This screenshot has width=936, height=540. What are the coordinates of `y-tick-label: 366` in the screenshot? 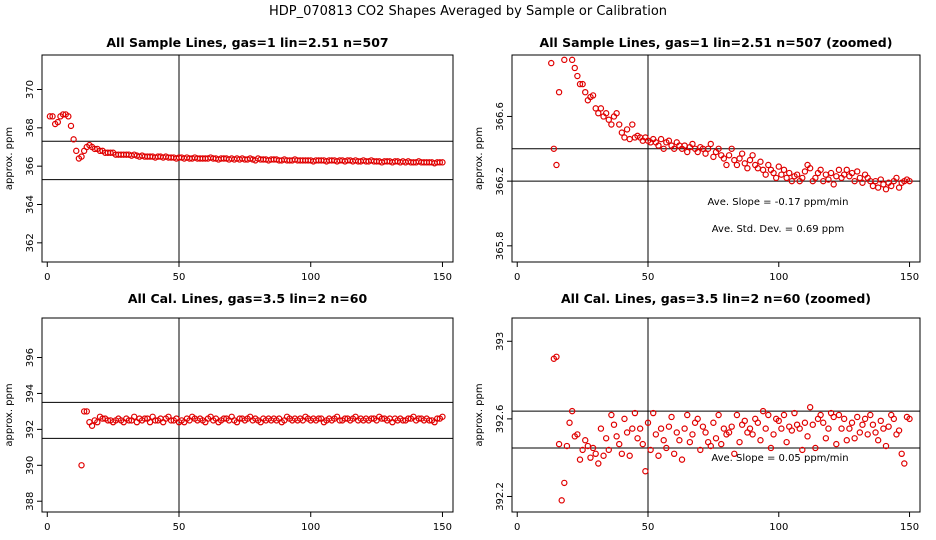 It's located at (30, 166).